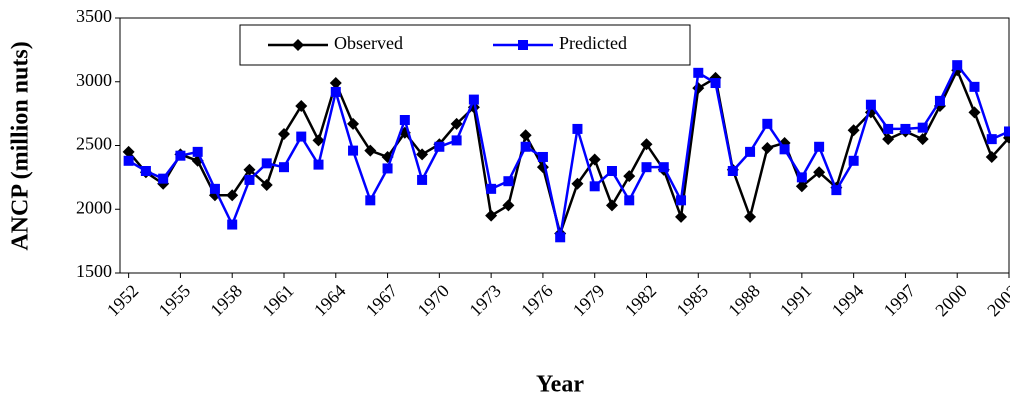  I want to click on x-tick-label: 1964, so click(330, 301).